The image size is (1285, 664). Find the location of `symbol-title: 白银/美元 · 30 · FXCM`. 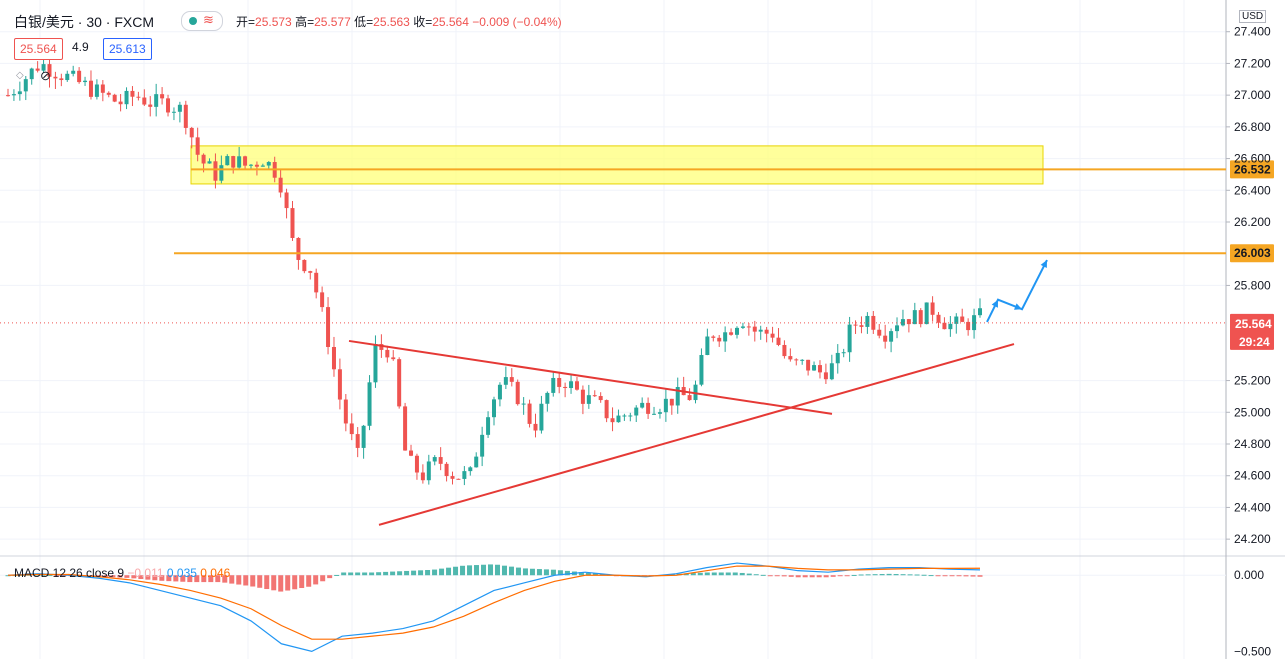

symbol-title: 白银/美元 · 30 · FXCM is located at coordinates (84, 22).